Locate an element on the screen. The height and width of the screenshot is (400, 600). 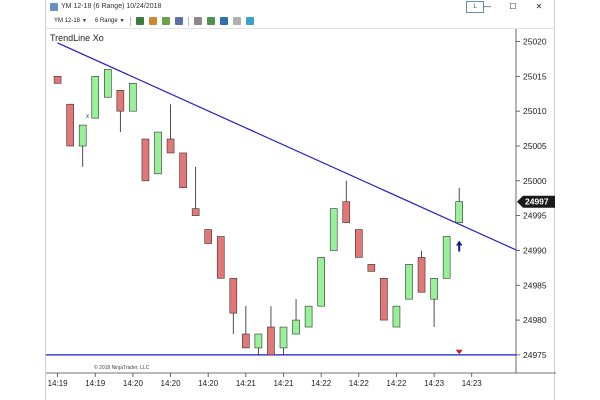
app-icon is located at coordinates (54, 7).